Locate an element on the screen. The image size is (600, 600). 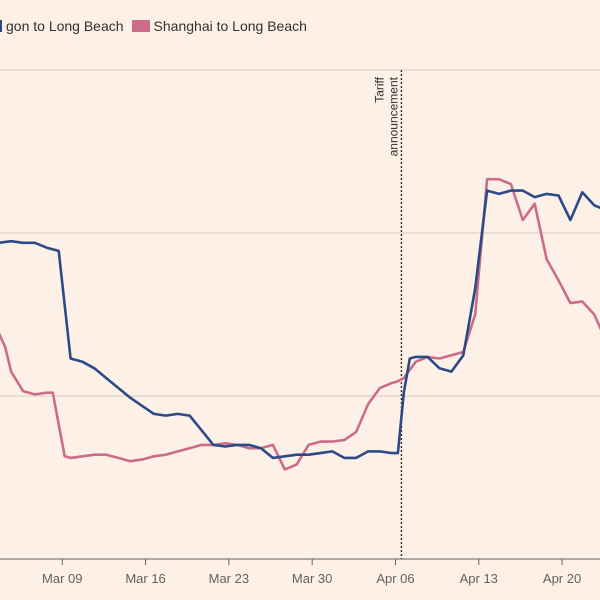
chart-legend: gon to Long Beach Shanghai to Long Beach is located at coordinates (157, 26).